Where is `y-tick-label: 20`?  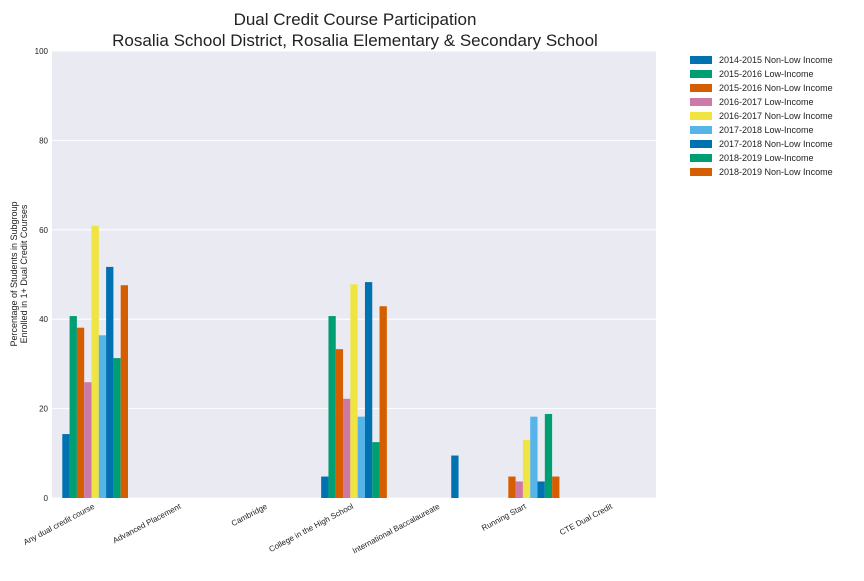
y-tick-label: 20 is located at coordinates (43, 409).